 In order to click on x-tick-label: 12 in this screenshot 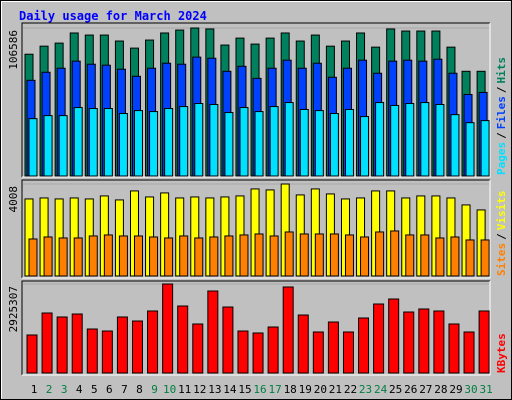, I will do `click(199, 389)`.